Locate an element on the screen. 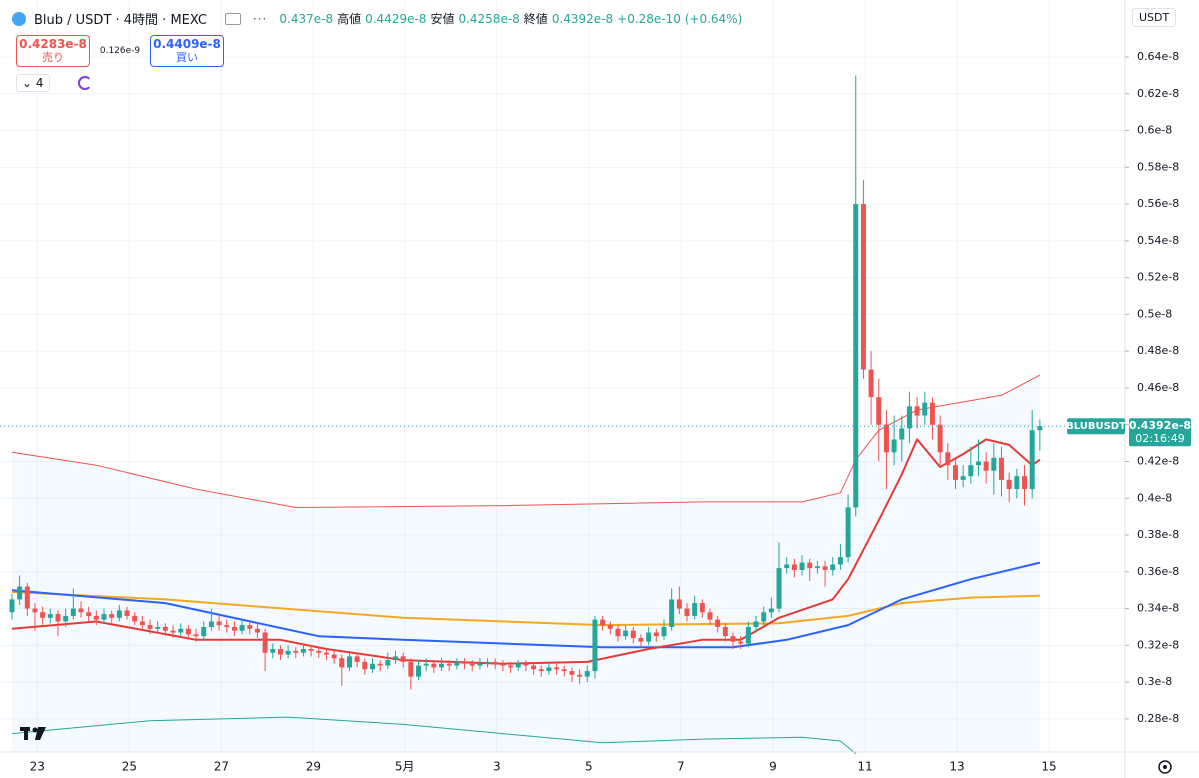  high-value: 0.4429e-8 is located at coordinates (396, 18).